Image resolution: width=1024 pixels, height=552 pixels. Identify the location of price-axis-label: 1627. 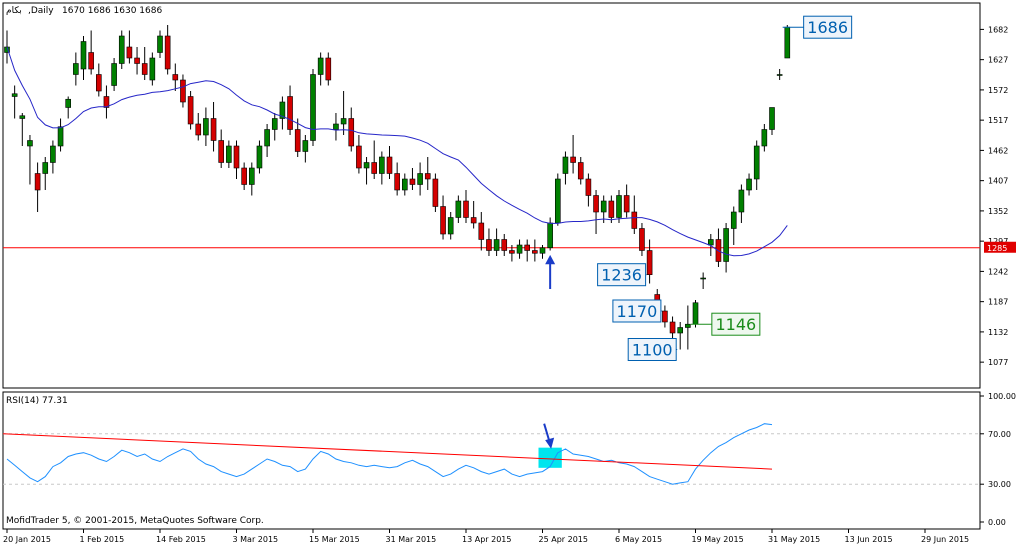
(998, 60).